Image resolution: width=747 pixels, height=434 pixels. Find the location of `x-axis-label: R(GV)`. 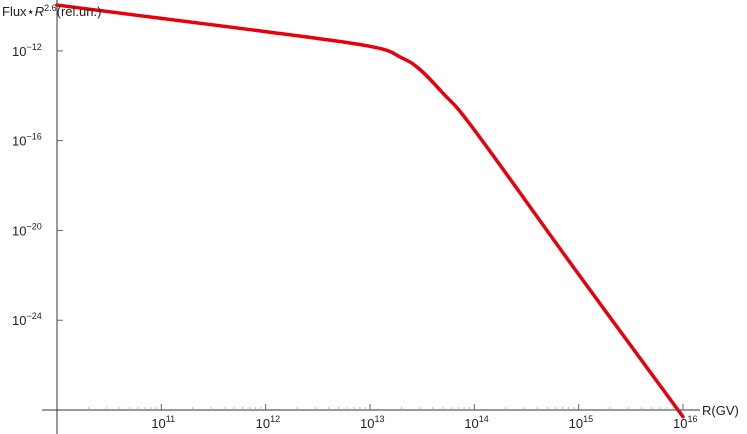

x-axis-label: R(GV) is located at coordinates (720, 410).